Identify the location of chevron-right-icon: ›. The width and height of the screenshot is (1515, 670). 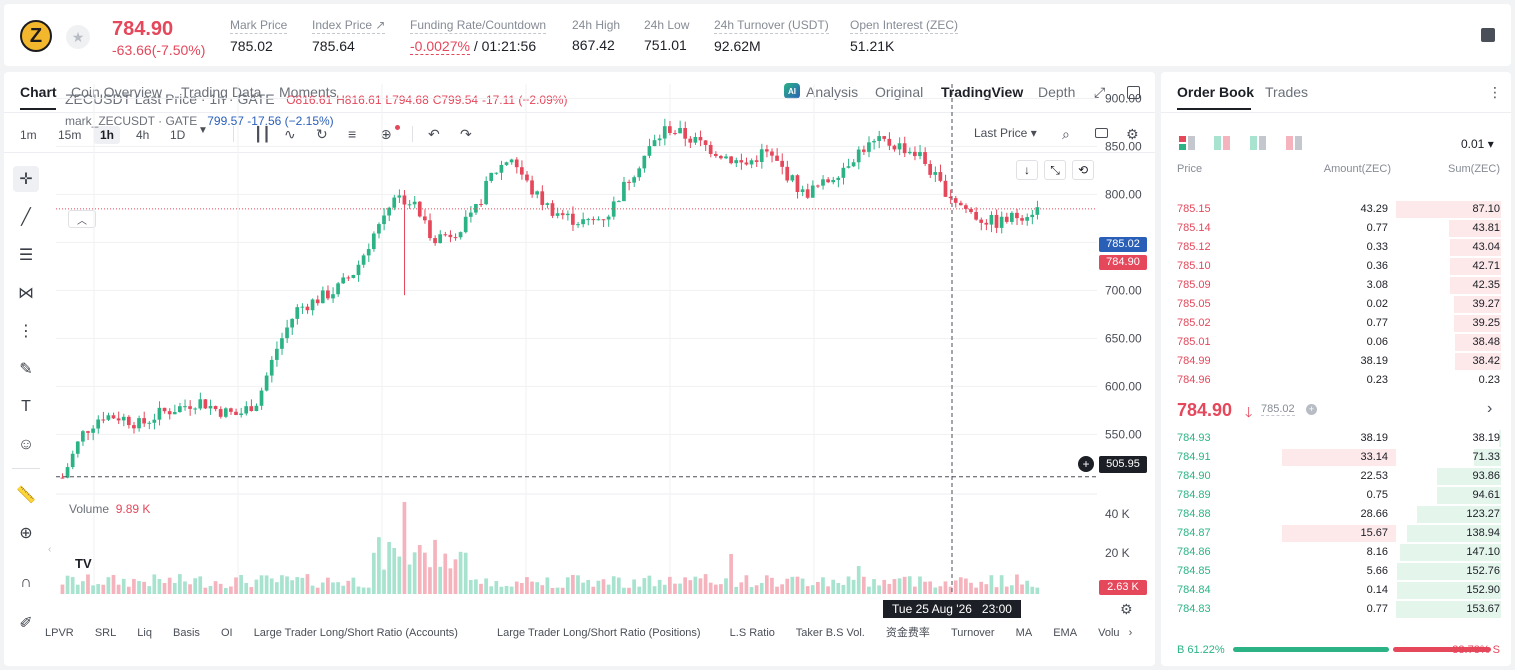
(1490, 408).